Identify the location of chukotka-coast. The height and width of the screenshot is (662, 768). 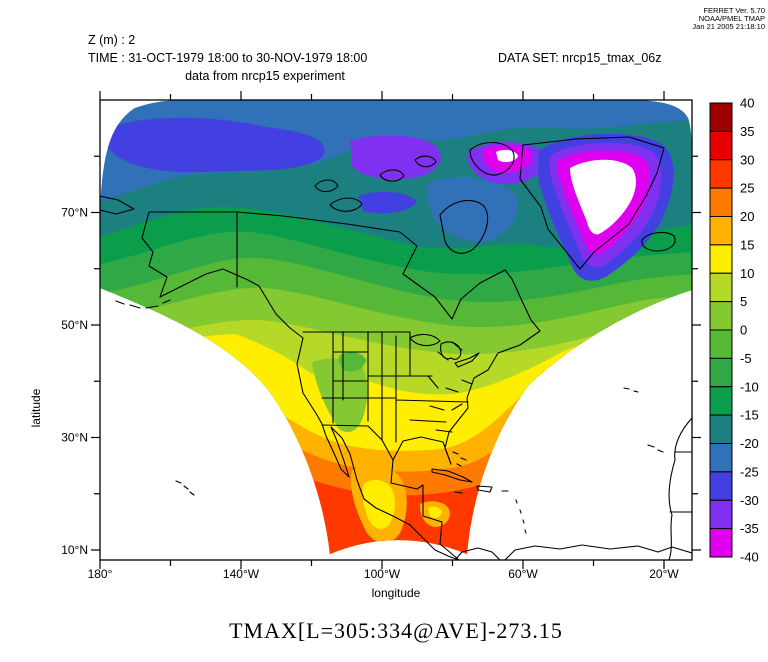
(117, 205).